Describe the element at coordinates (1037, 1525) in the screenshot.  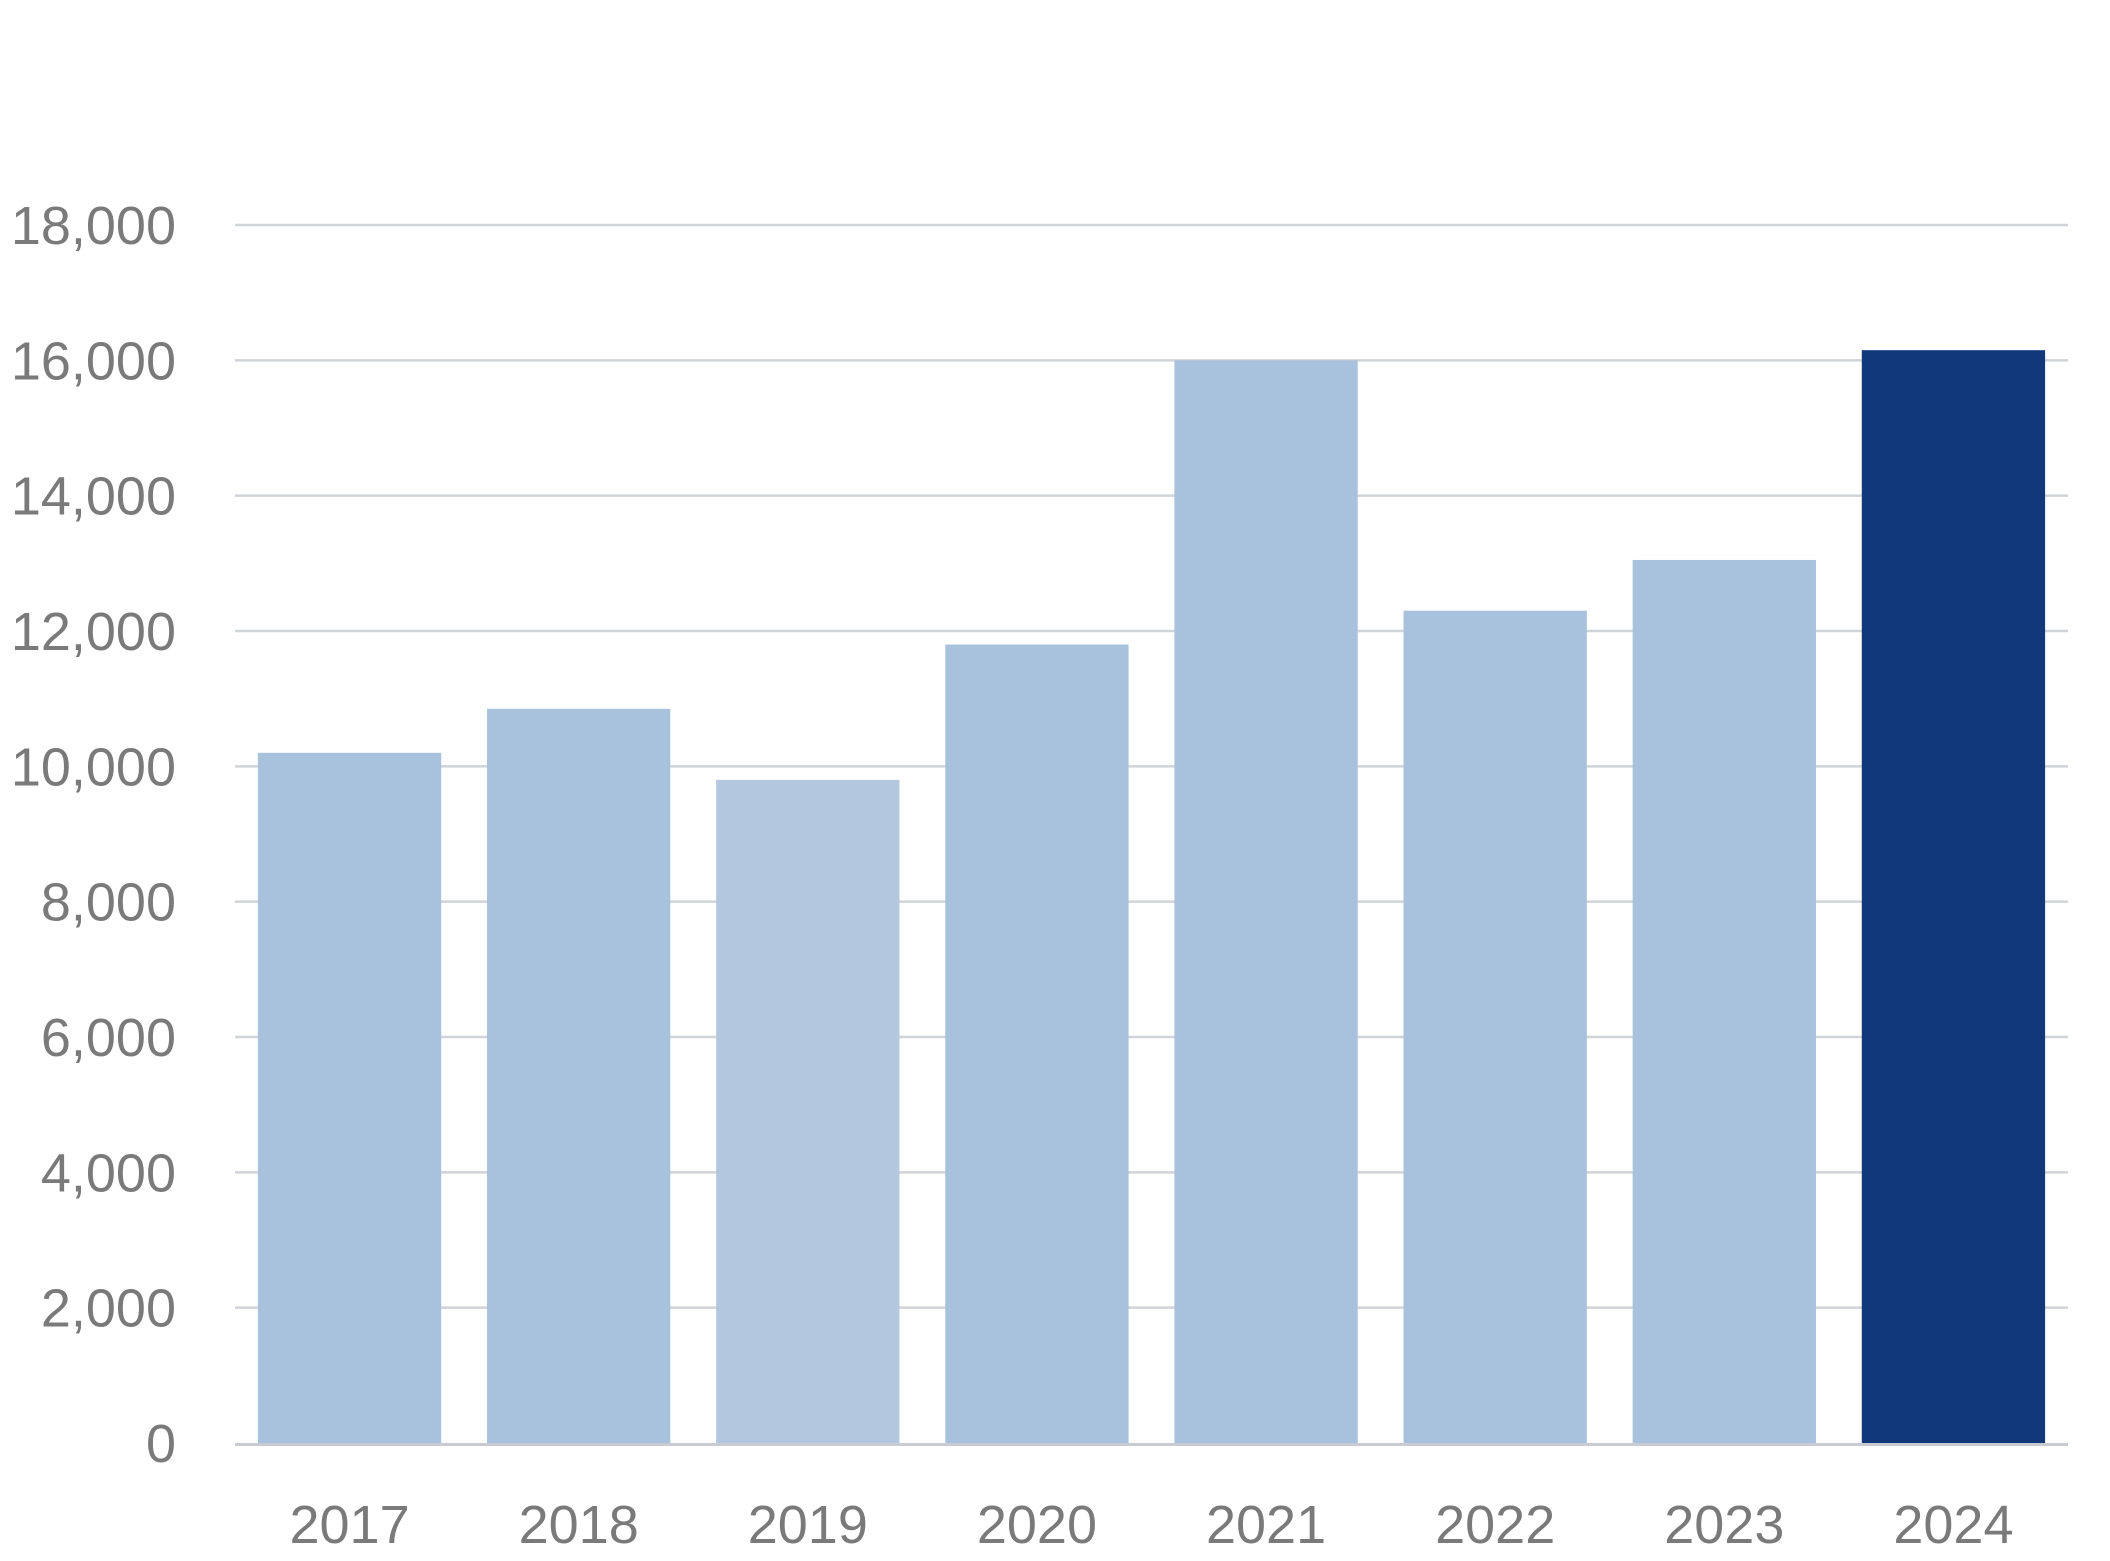
I see `x-category-label: 2020` at that location.